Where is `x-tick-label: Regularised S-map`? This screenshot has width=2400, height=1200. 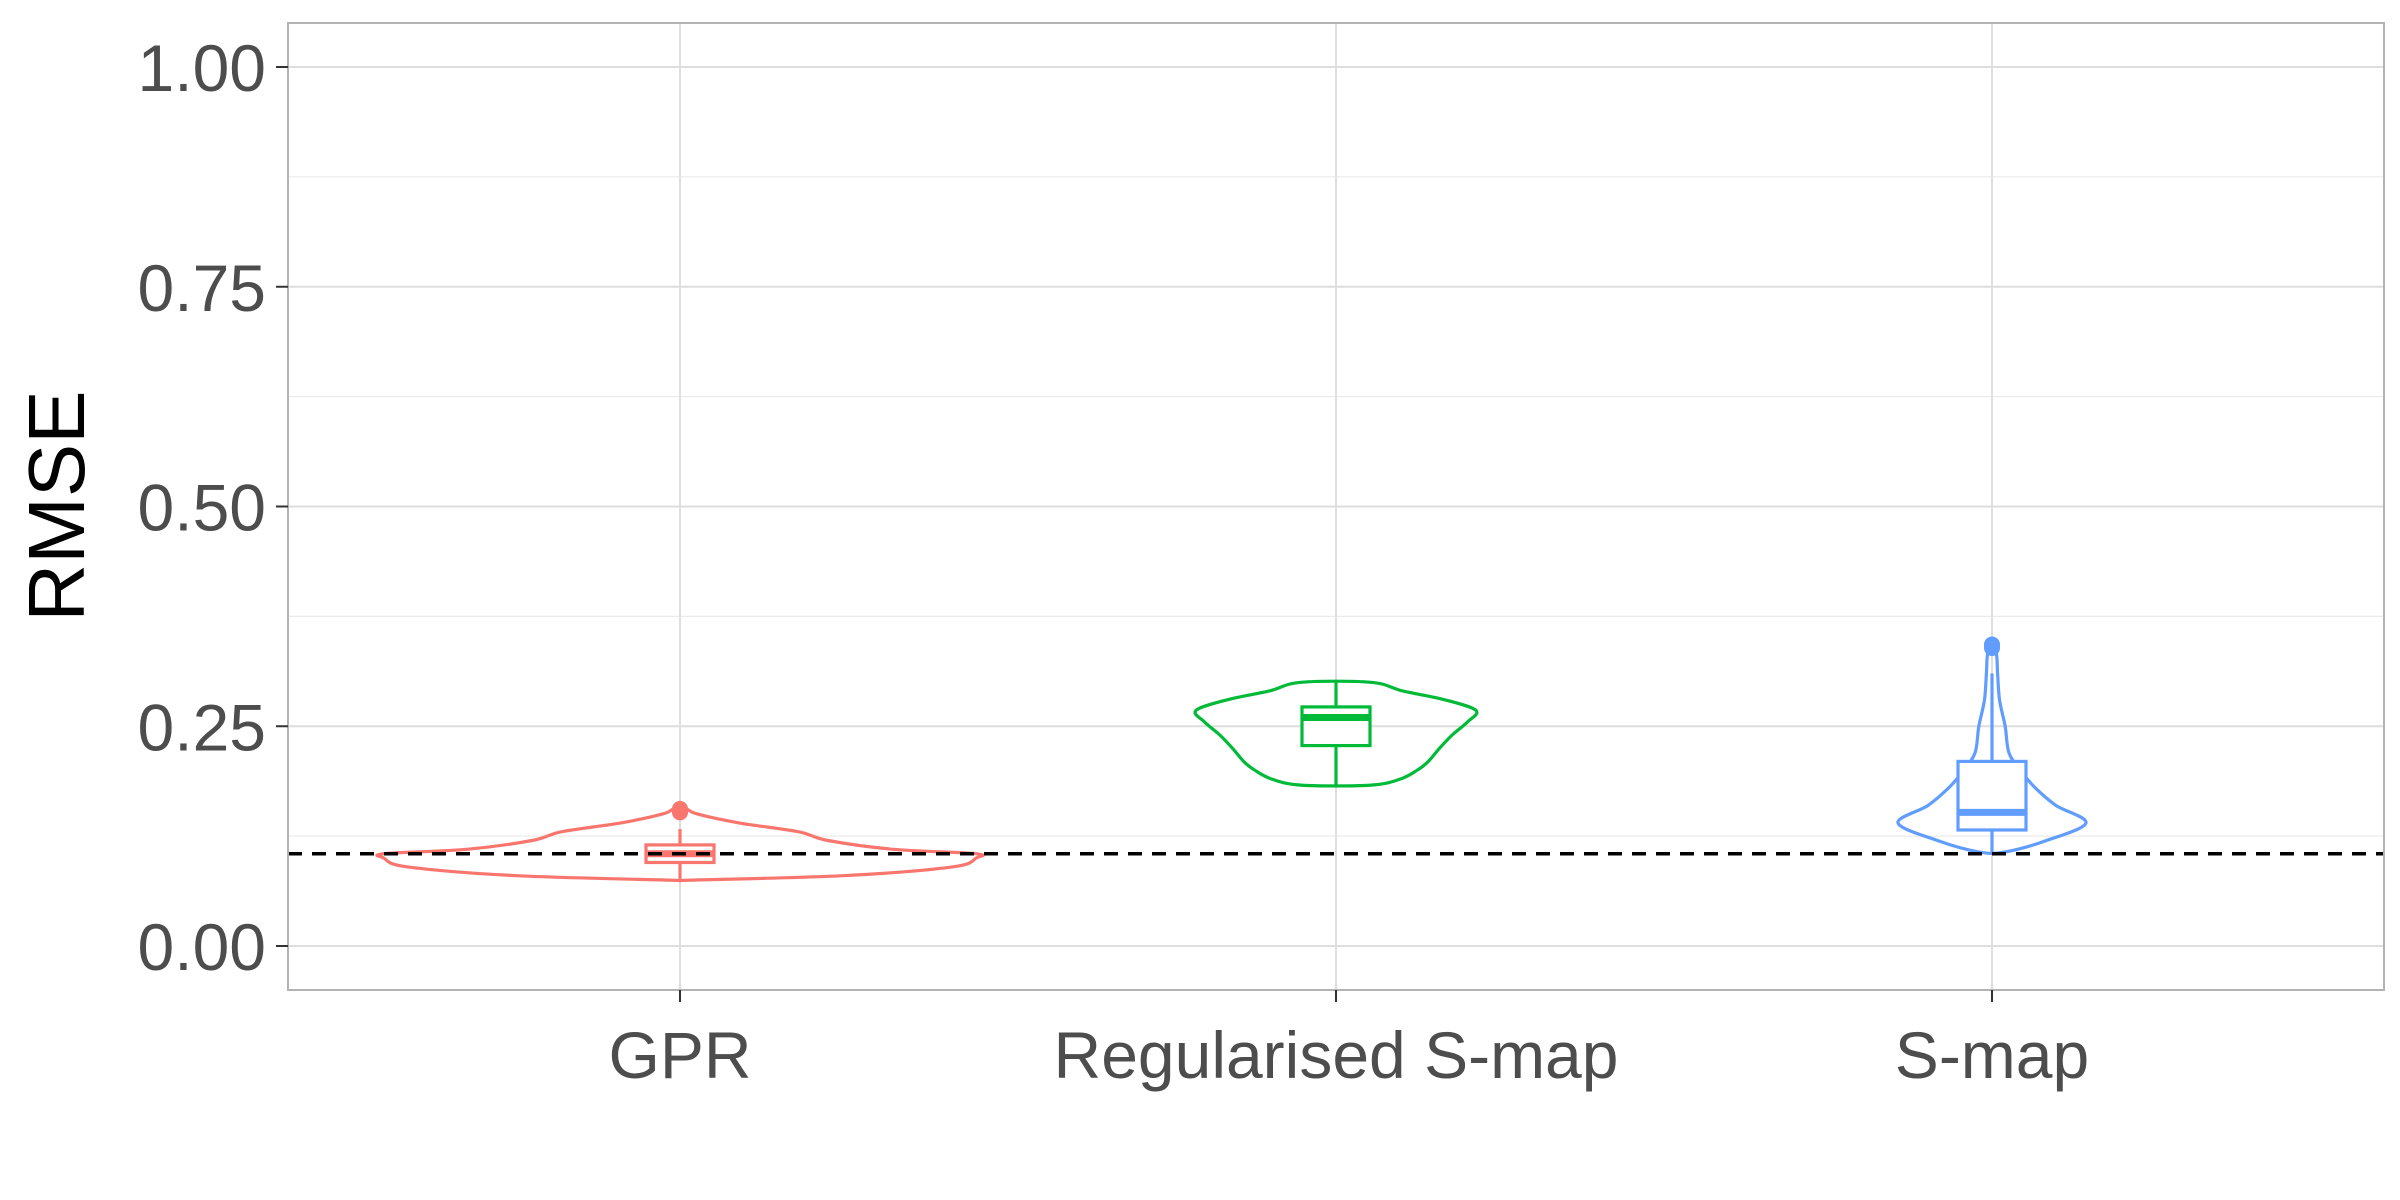 x-tick-label: Regularised S-map is located at coordinates (1336, 1055).